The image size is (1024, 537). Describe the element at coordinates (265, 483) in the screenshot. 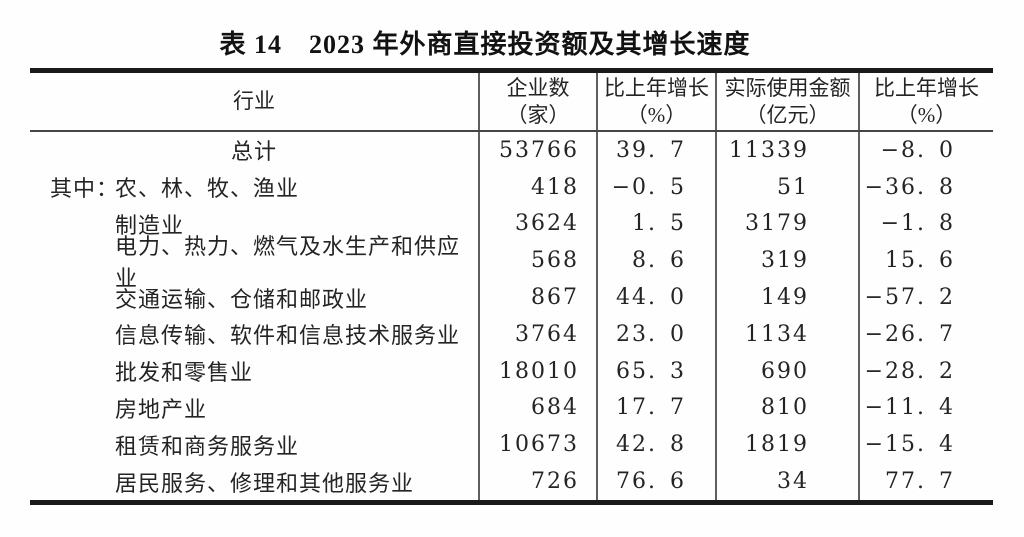

I see `industry-name: 居民服务、修理和其他服务业` at that location.